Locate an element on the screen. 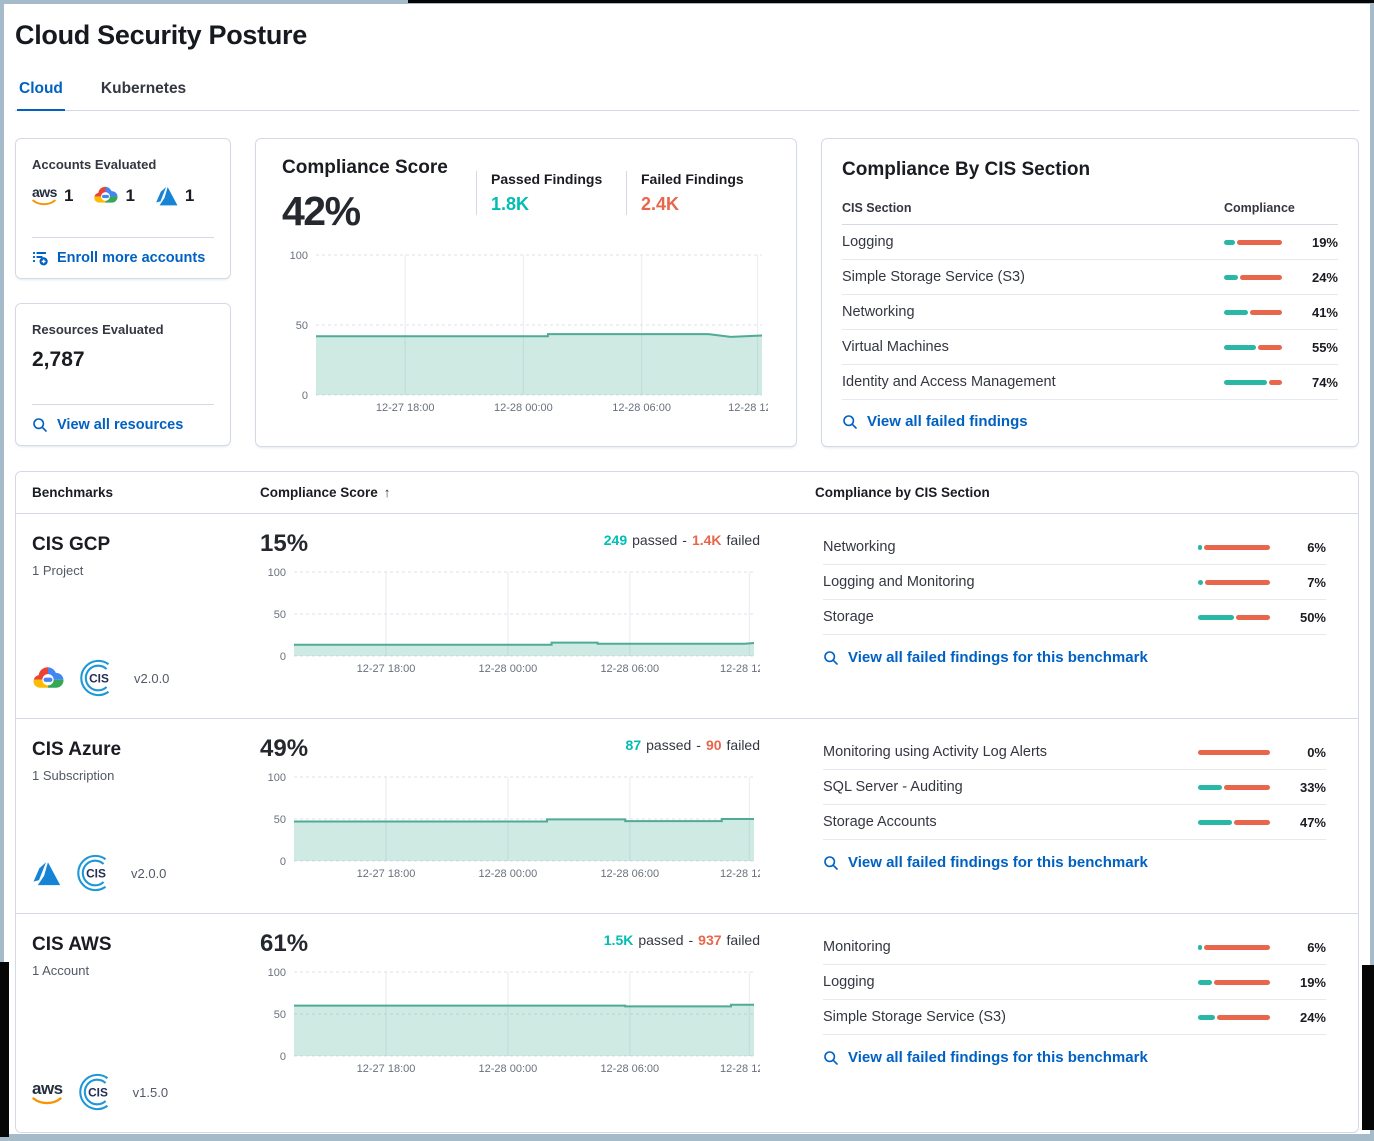 The height and width of the screenshot is (1141, 1374). cis-section-card-title: Compliance By CIS Section is located at coordinates (966, 169).